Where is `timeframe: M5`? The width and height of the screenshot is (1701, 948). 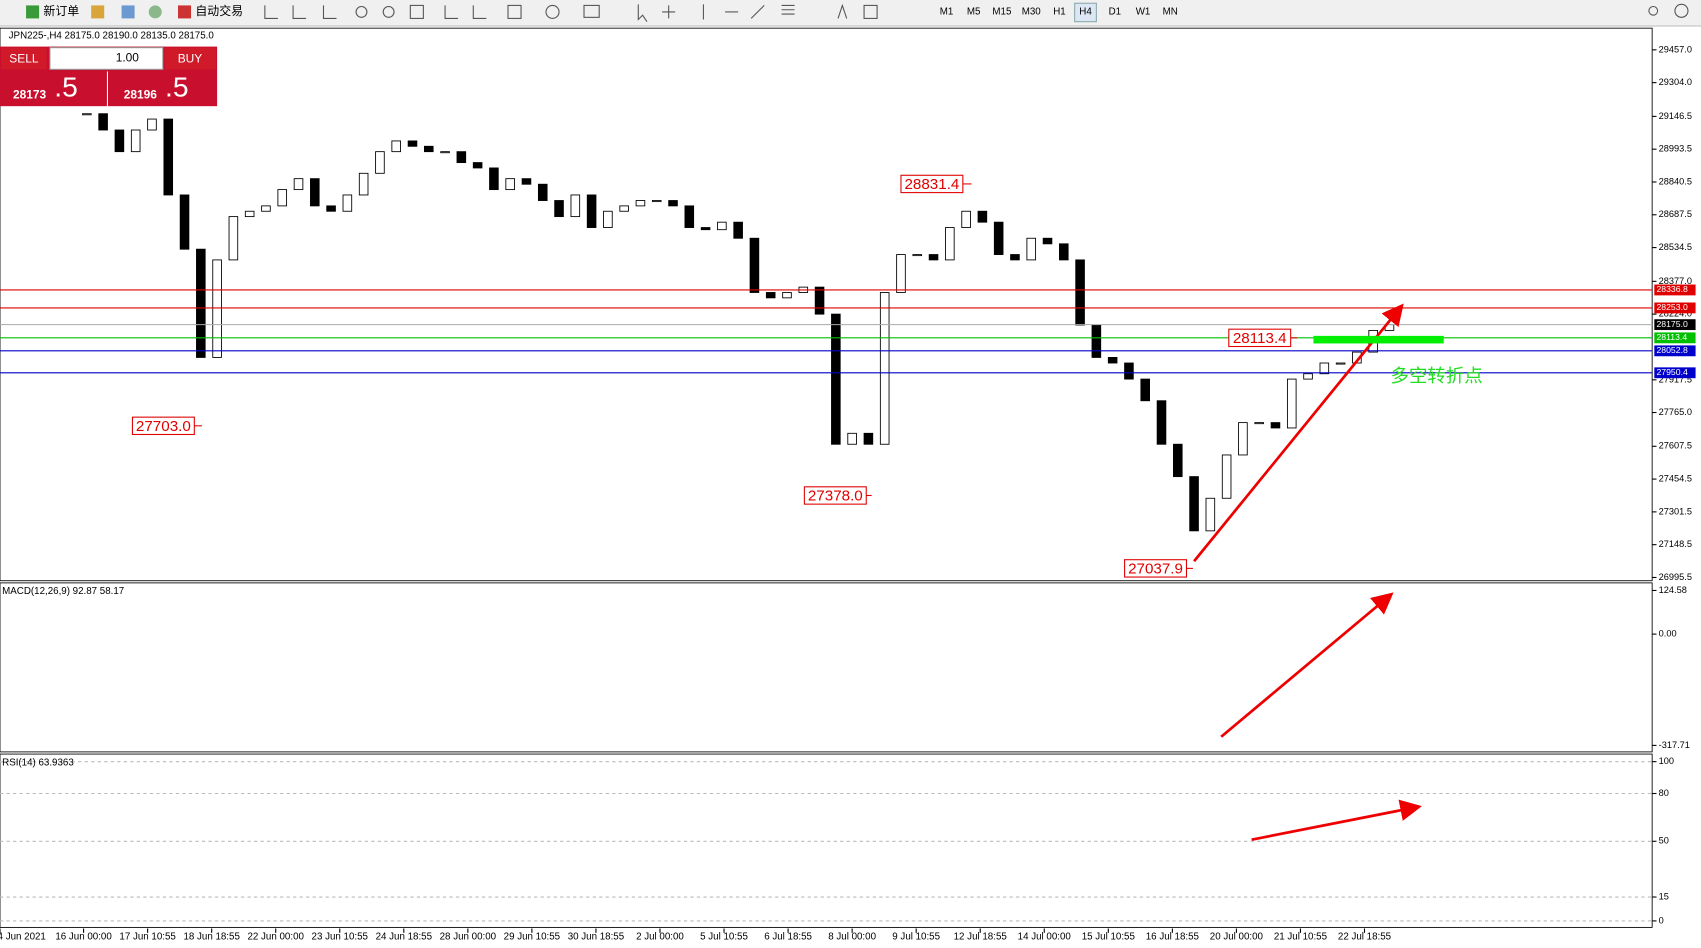
timeframe: M5 is located at coordinates (974, 12).